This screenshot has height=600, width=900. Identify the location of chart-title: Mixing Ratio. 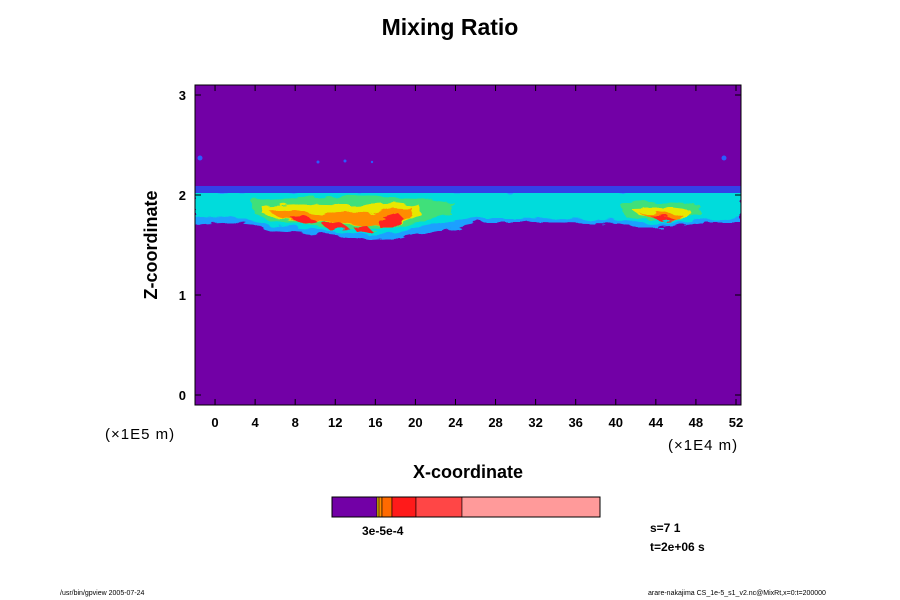
(450, 27).